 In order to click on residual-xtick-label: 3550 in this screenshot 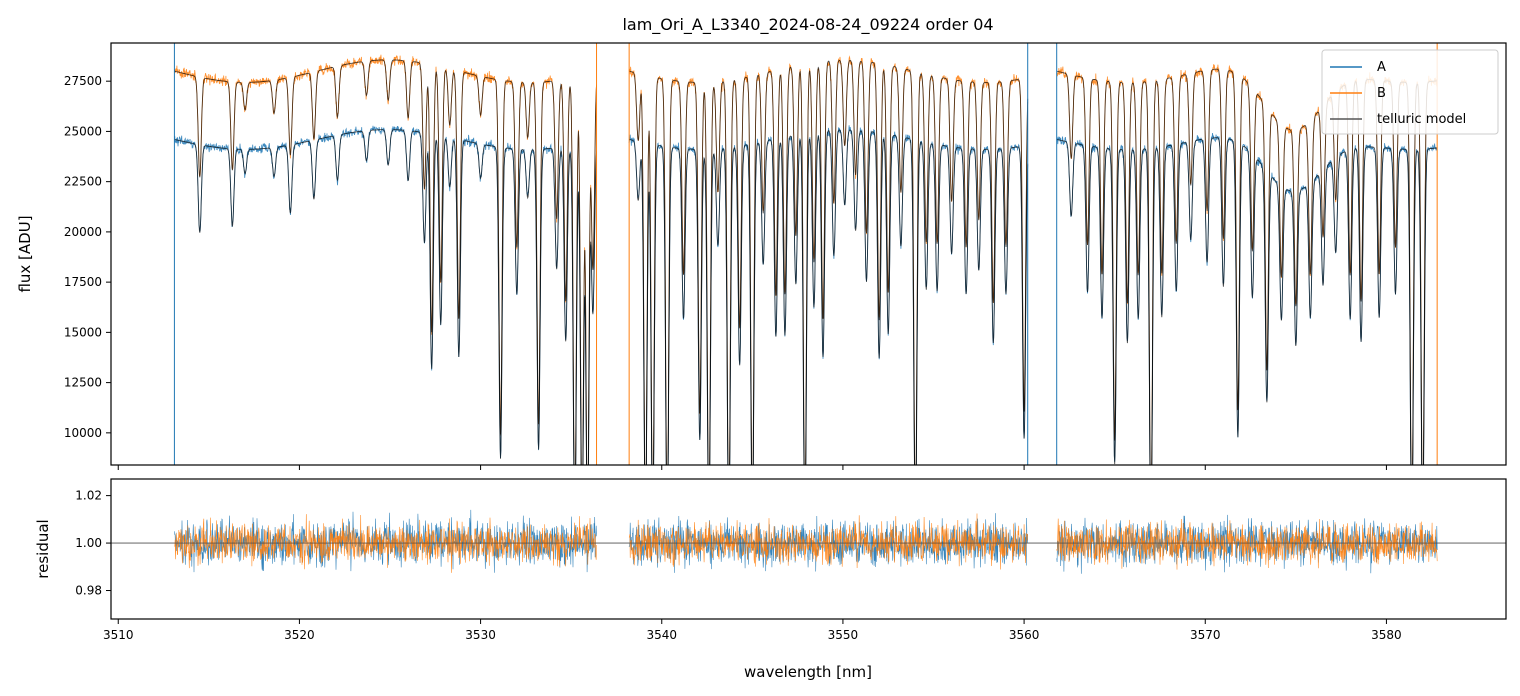, I will do `click(843, 635)`.